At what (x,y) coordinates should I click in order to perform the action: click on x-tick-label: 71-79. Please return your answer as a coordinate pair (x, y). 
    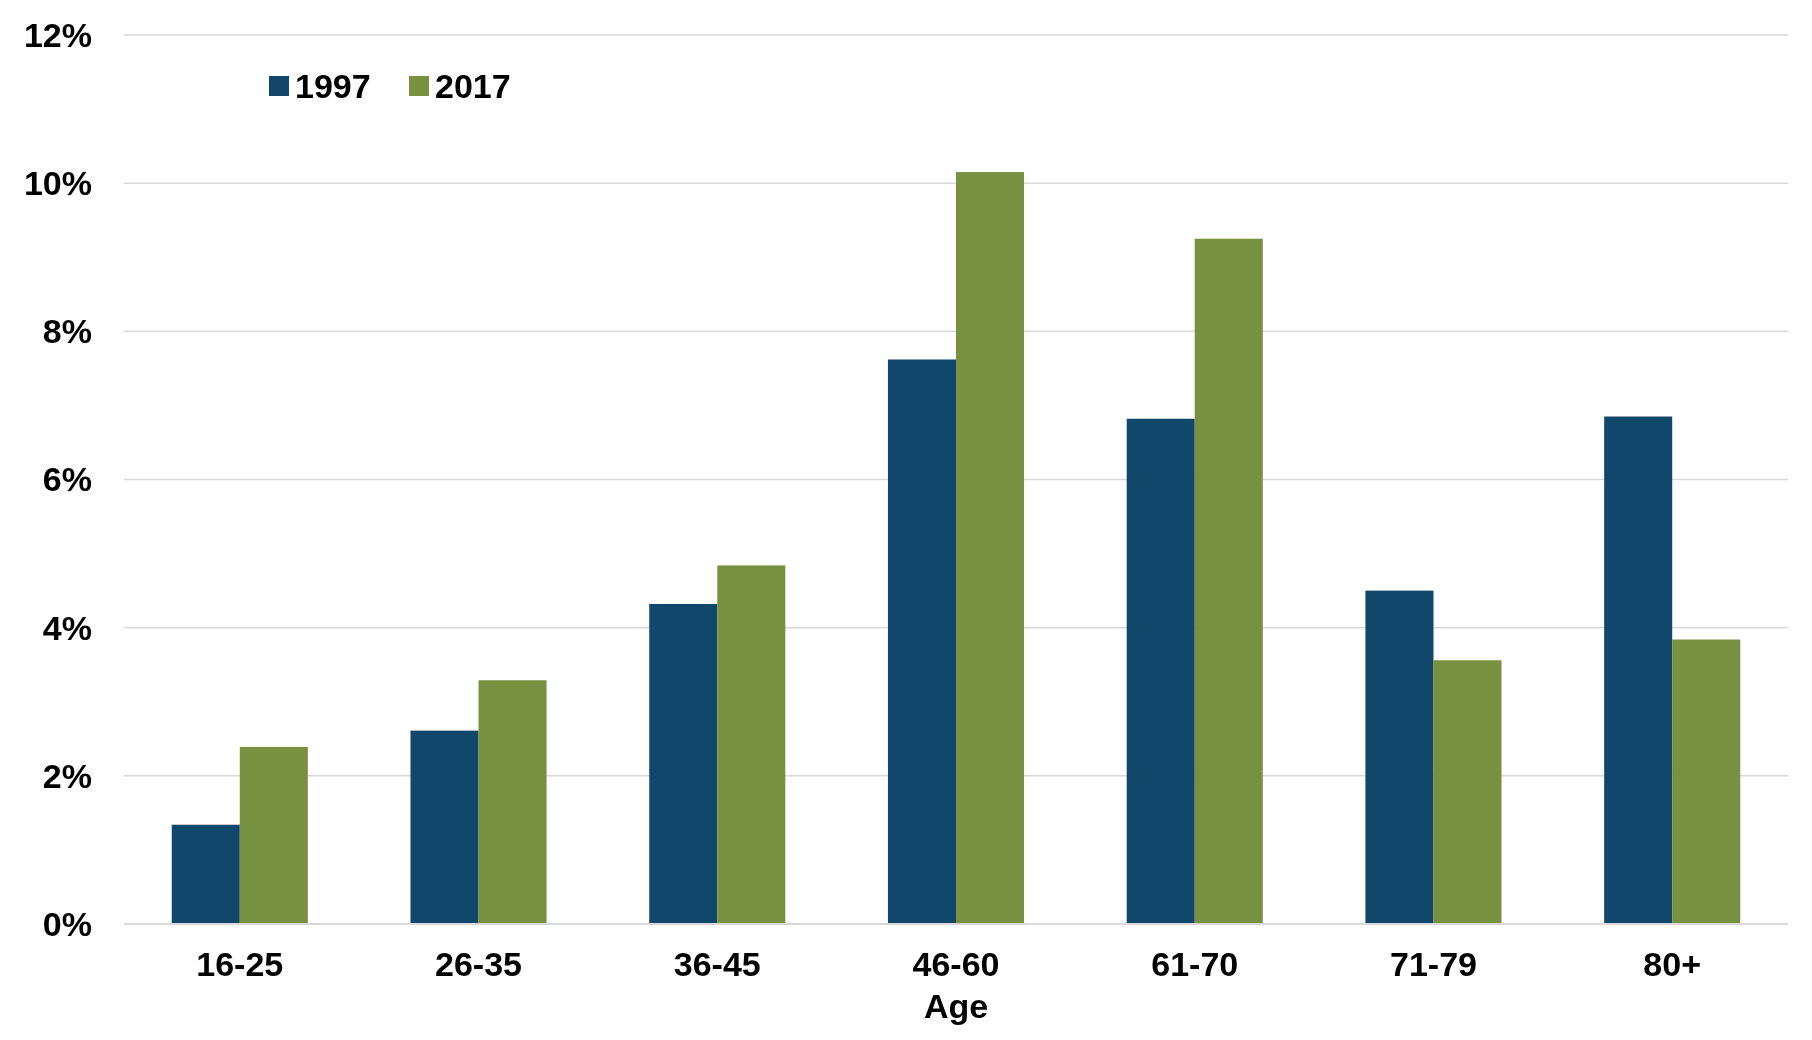
    Looking at the image, I should click on (1433, 964).